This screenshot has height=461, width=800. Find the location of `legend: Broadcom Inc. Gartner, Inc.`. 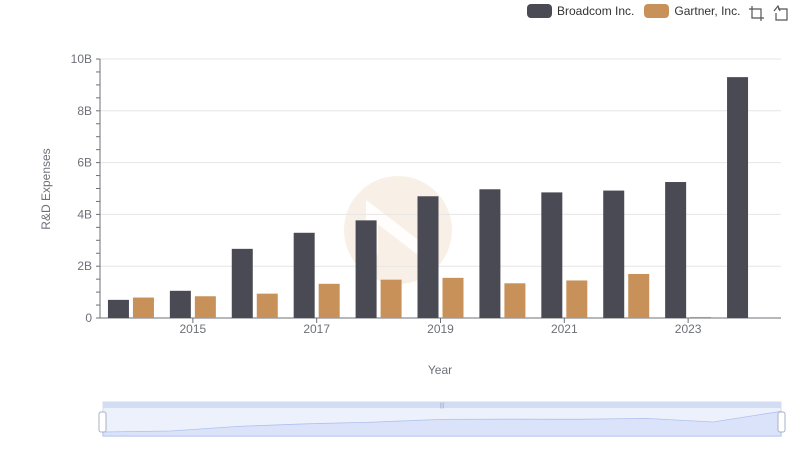

legend: Broadcom Inc. Gartner, Inc. is located at coordinates (638, 11).